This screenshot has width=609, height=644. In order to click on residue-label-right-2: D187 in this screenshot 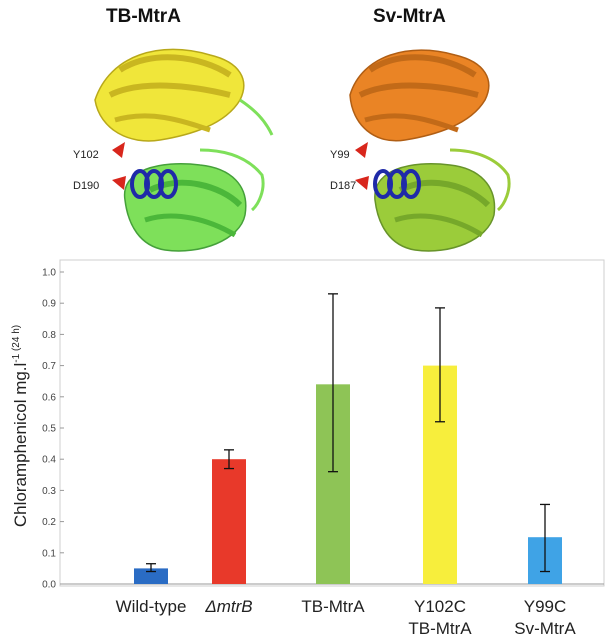, I will do `click(343, 186)`.